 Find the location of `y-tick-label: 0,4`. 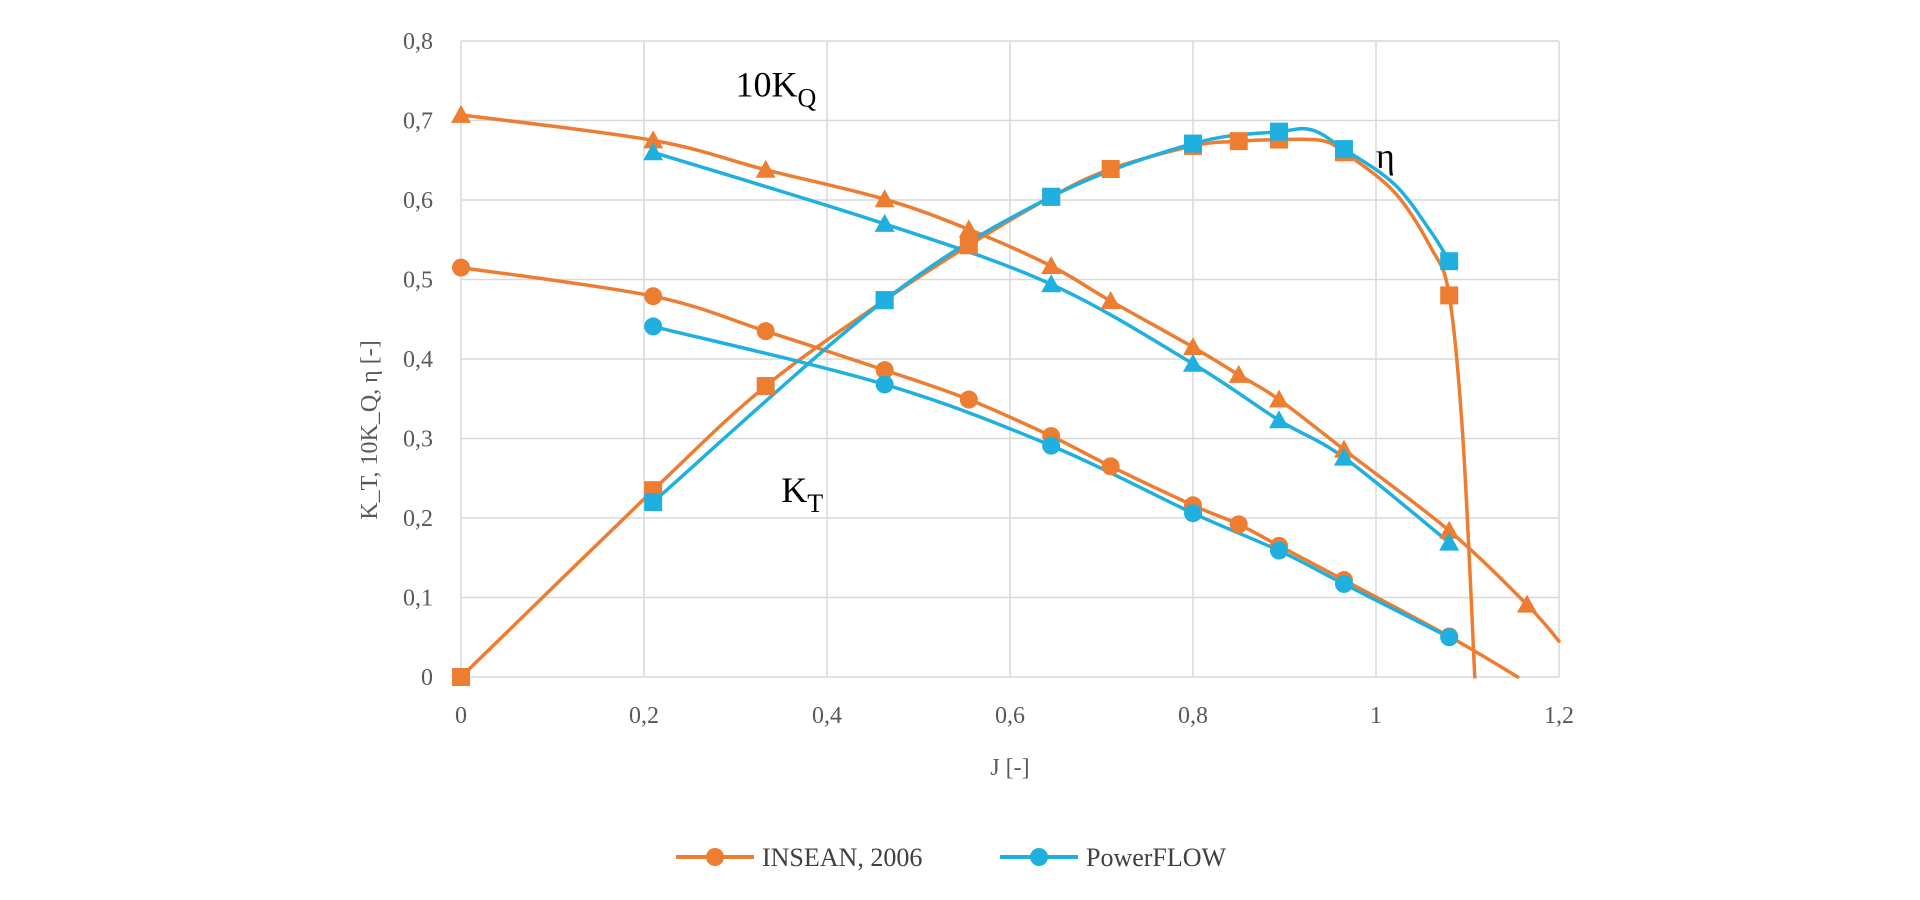

y-tick-label: 0,4 is located at coordinates (418, 360).